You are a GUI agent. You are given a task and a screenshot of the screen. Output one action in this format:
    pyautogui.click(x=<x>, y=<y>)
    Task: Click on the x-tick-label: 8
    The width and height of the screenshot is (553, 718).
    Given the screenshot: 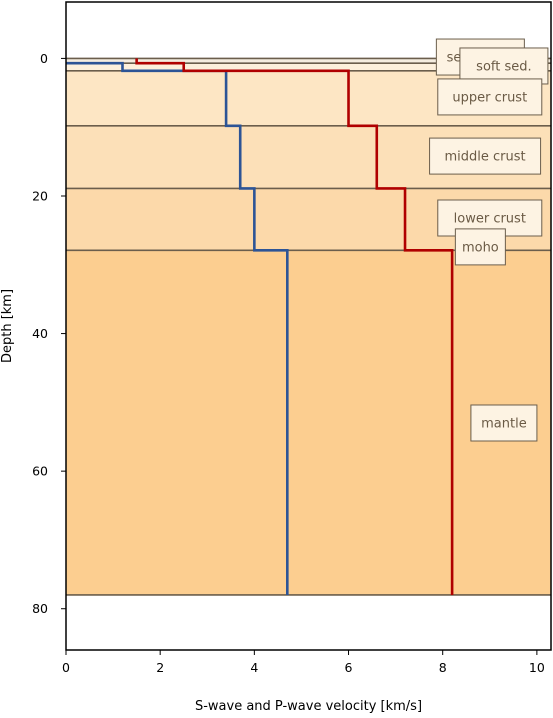 What is the action you would take?
    pyautogui.click(x=443, y=667)
    